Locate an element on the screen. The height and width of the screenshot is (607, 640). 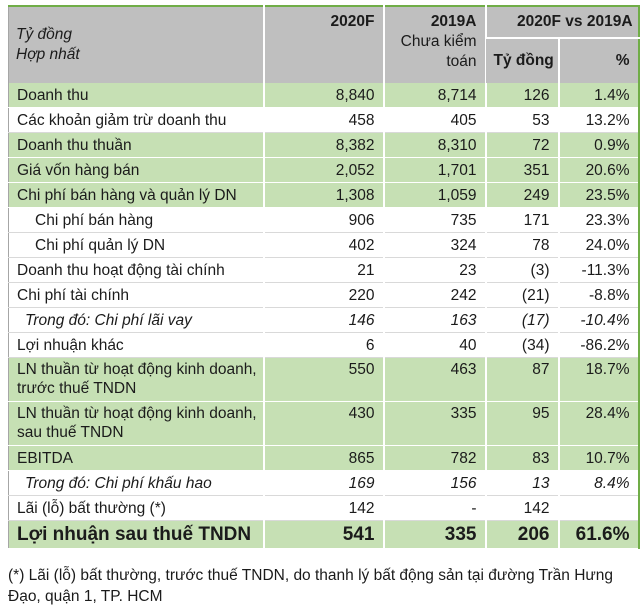
cell-v2020f: 146 is located at coordinates (323, 320).